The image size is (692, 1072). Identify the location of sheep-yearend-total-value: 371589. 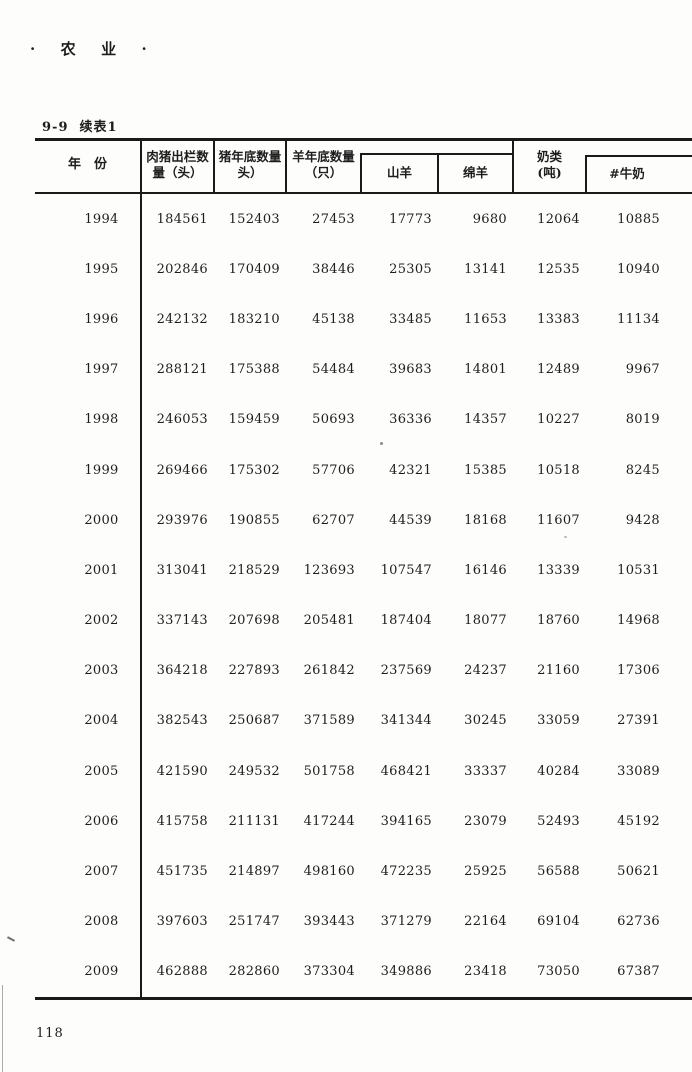
(329, 721).